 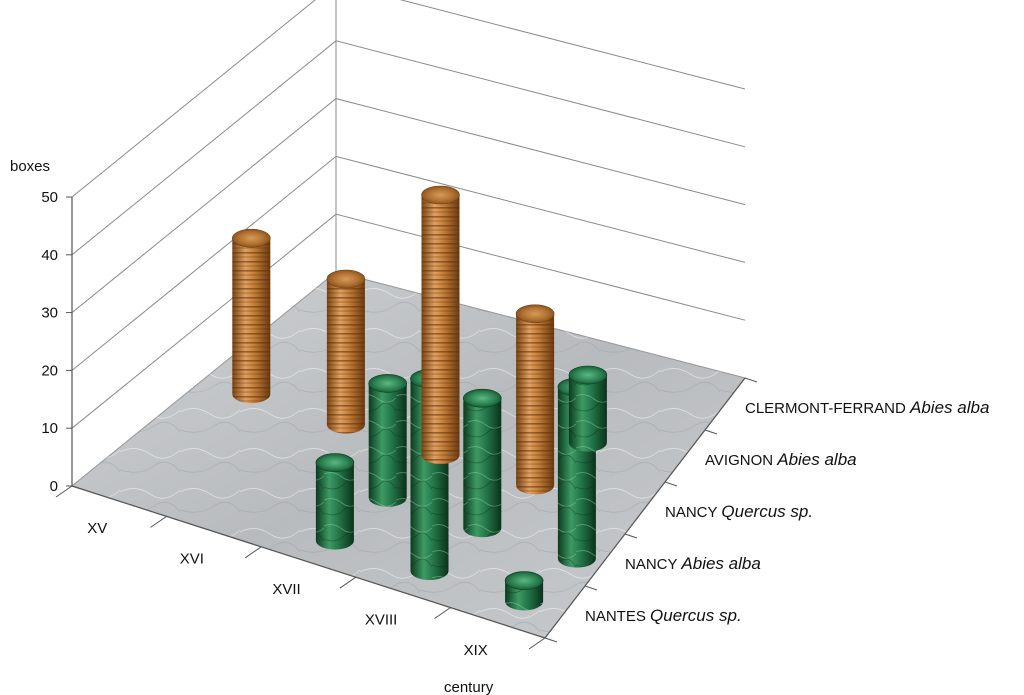 I want to click on series-label: NANCY Quercus sp., so click(x=739, y=511).